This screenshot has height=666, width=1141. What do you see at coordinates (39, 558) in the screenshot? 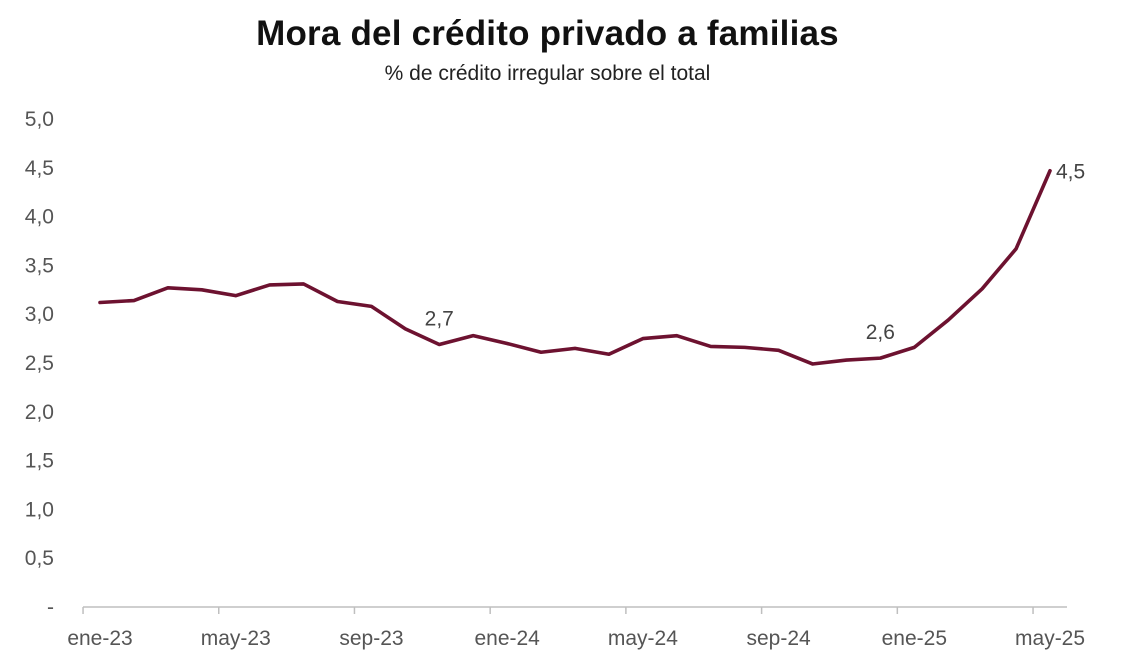
I see `y-tick-label: 0,5` at bounding box center [39, 558].